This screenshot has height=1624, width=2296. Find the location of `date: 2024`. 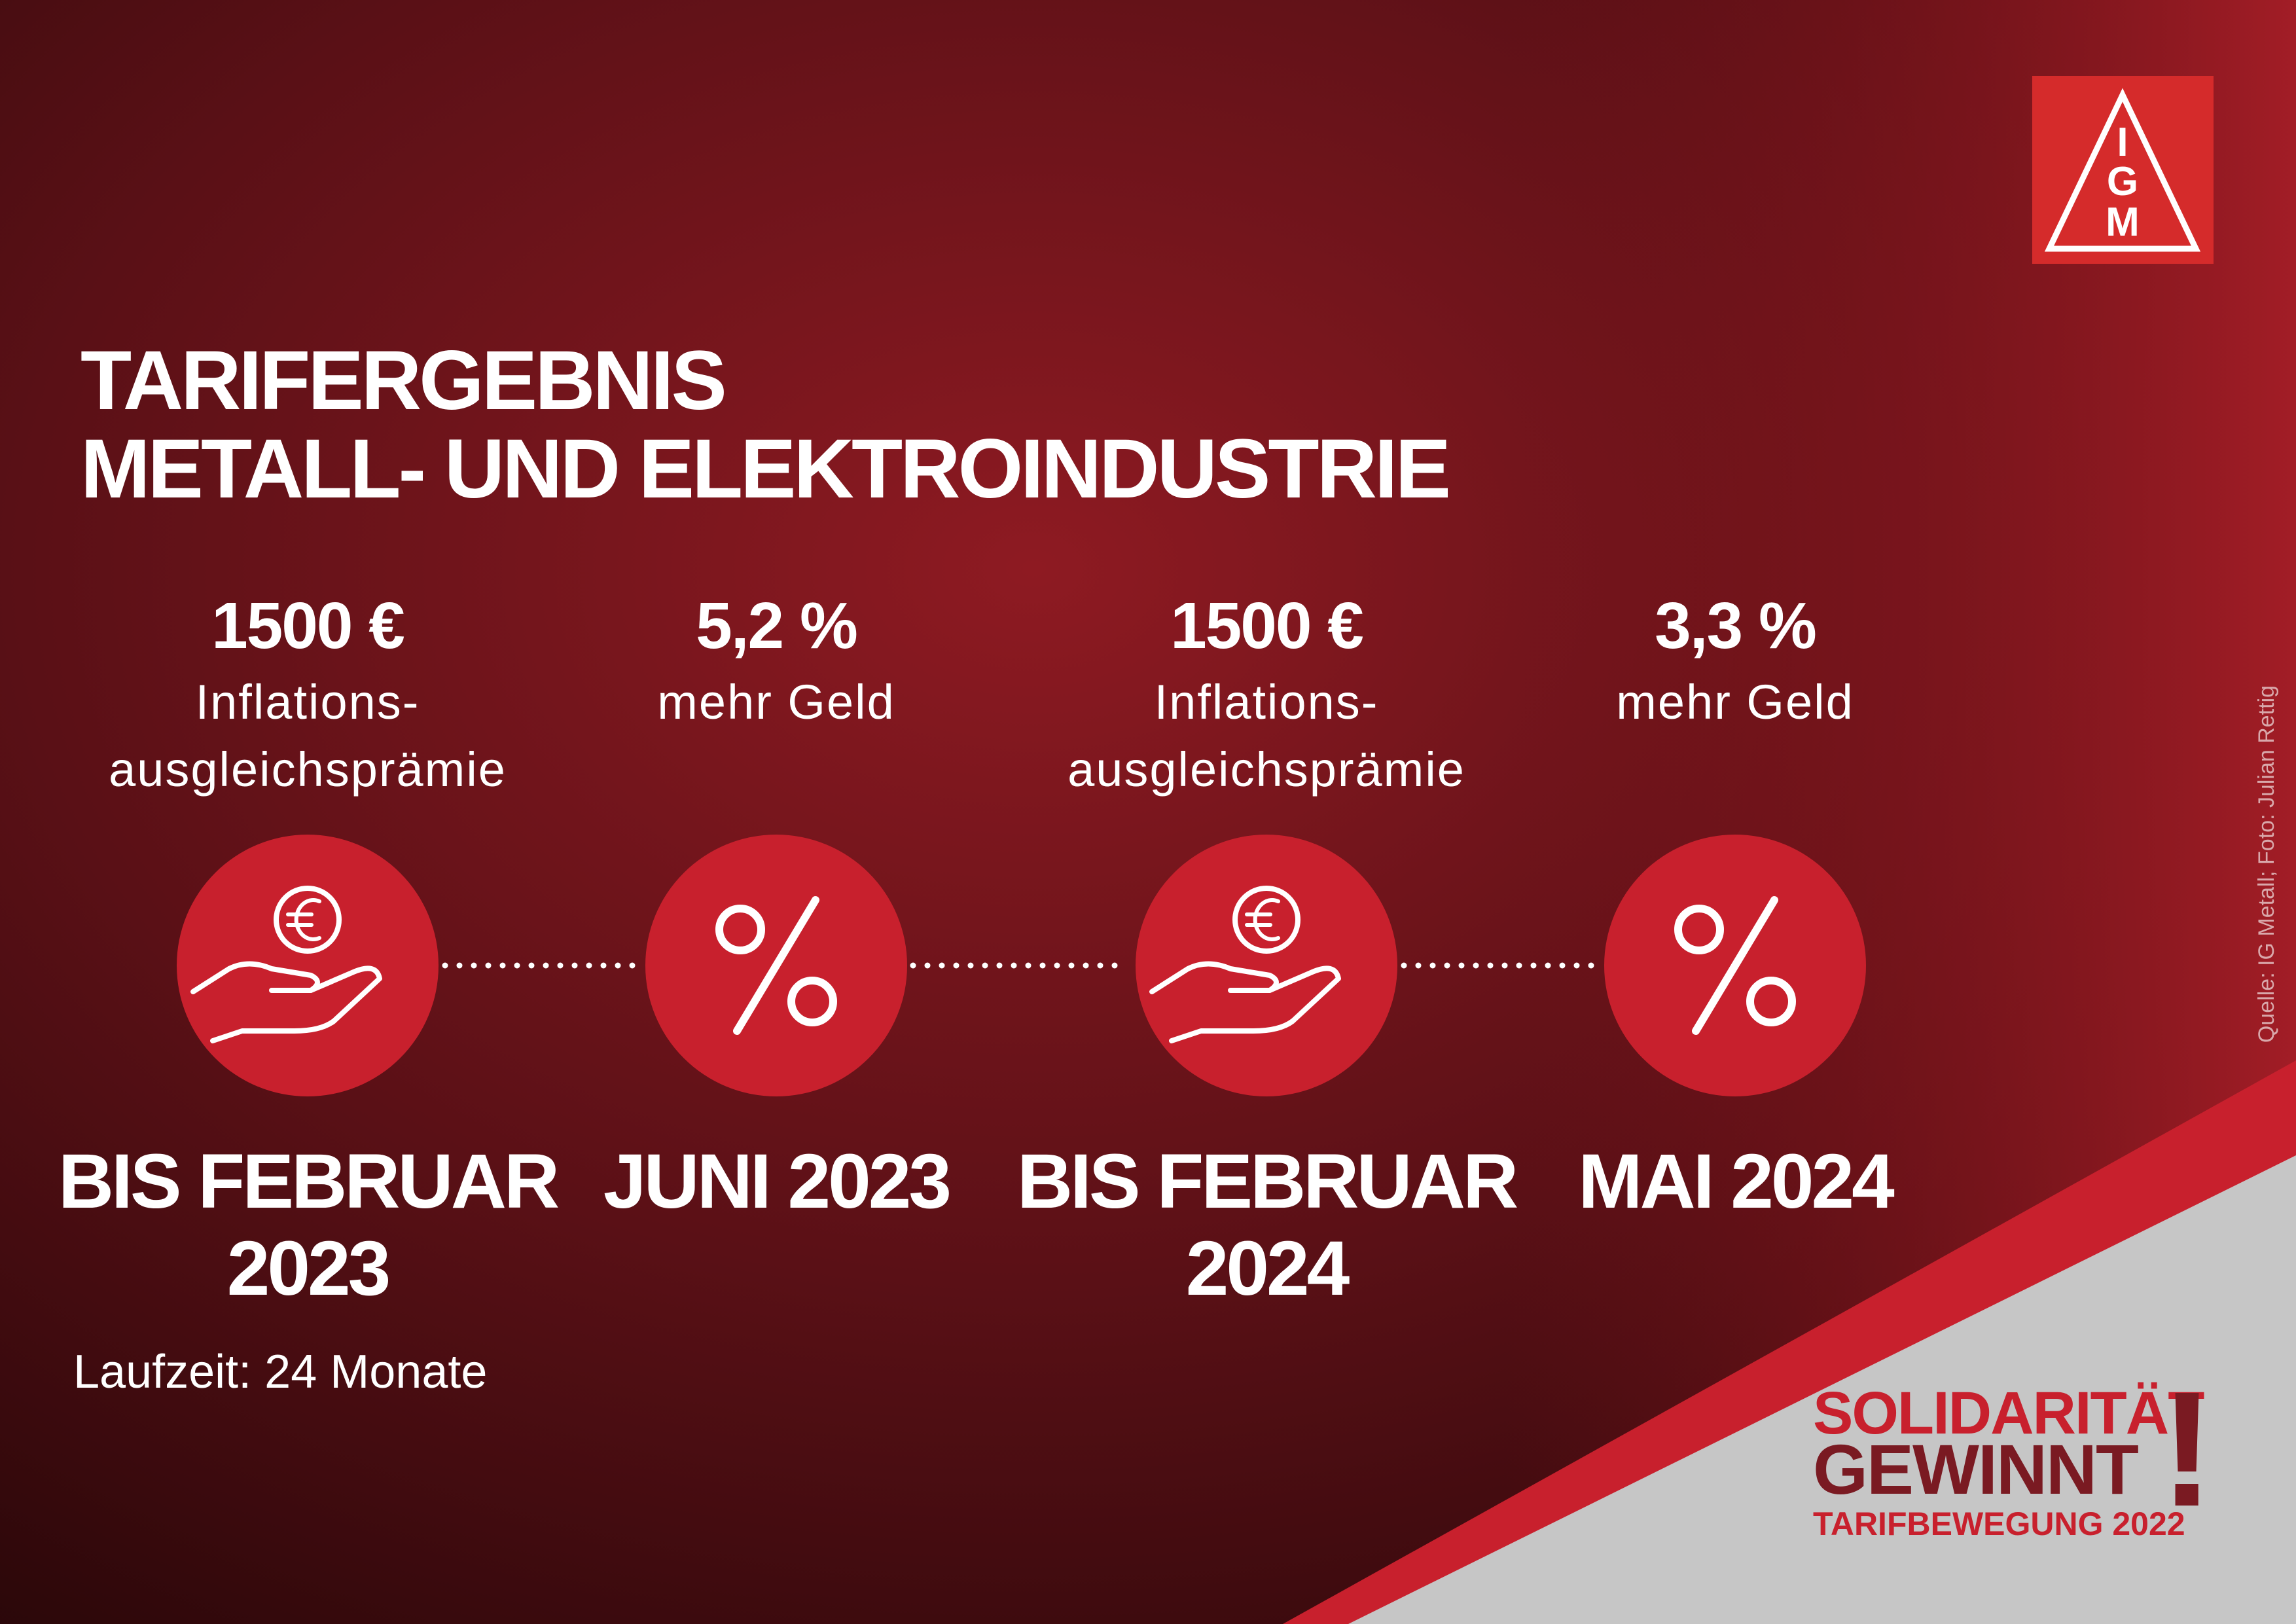

date: 2024 is located at coordinates (1268, 1268).